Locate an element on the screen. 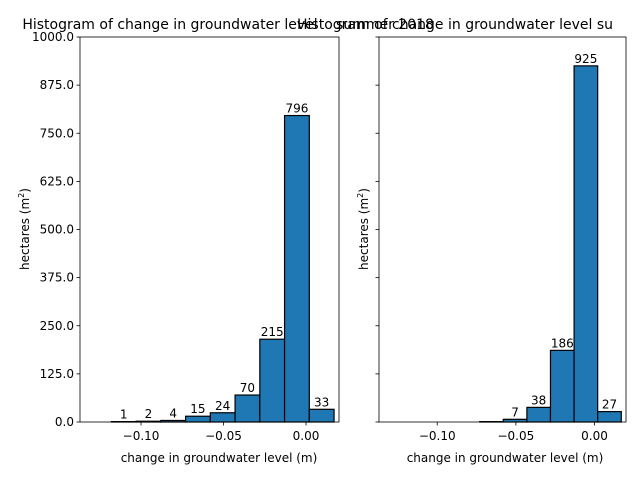  bar-data-label: 4 is located at coordinates (173, 413).